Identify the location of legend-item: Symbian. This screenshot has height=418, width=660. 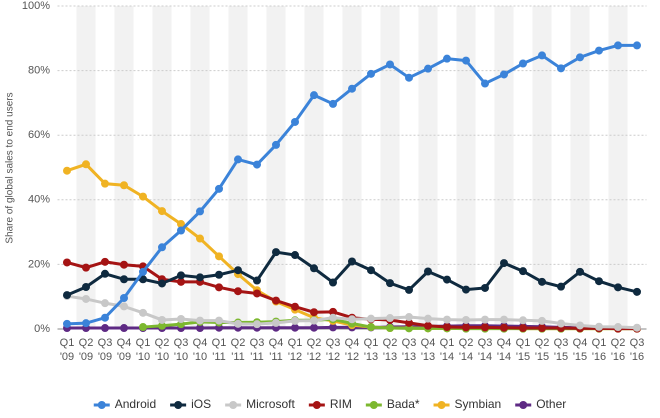
(467, 404).